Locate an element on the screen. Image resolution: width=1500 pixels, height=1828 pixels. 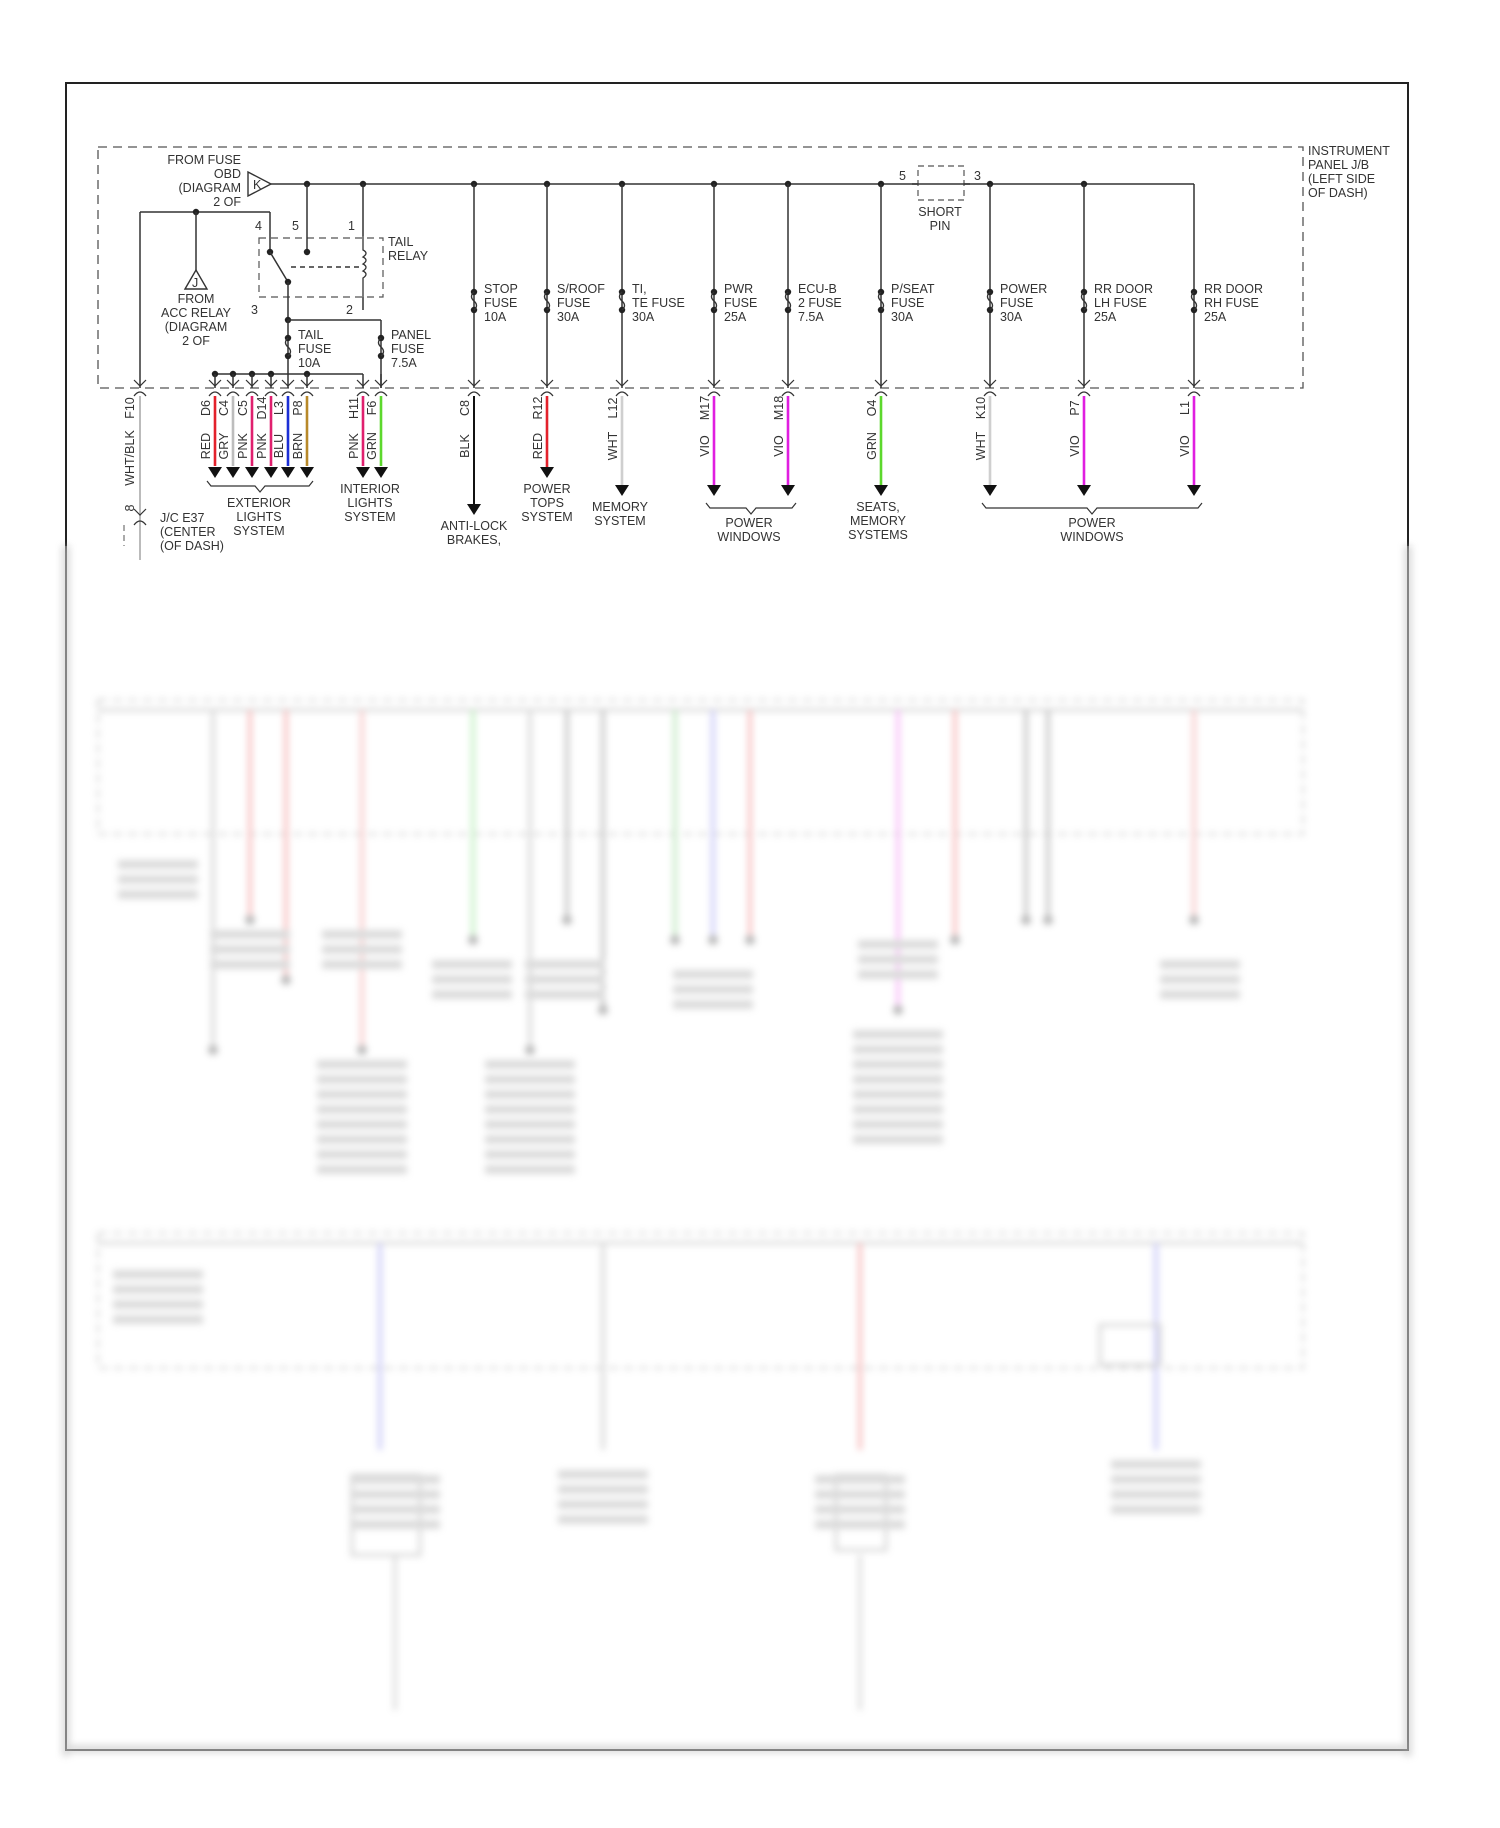
fuse-label-5: P/SEAT is located at coordinates (913, 289).